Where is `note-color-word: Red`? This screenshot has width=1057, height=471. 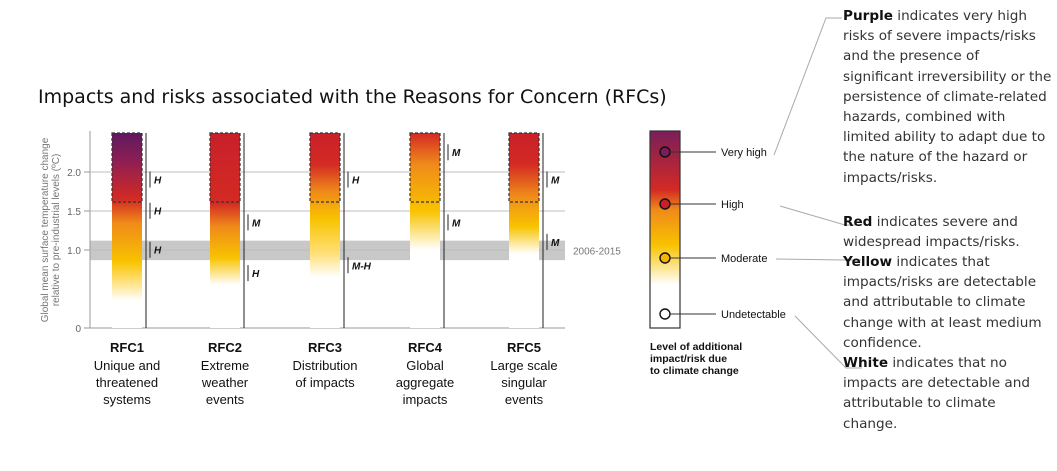 note-color-word: Red is located at coordinates (858, 222).